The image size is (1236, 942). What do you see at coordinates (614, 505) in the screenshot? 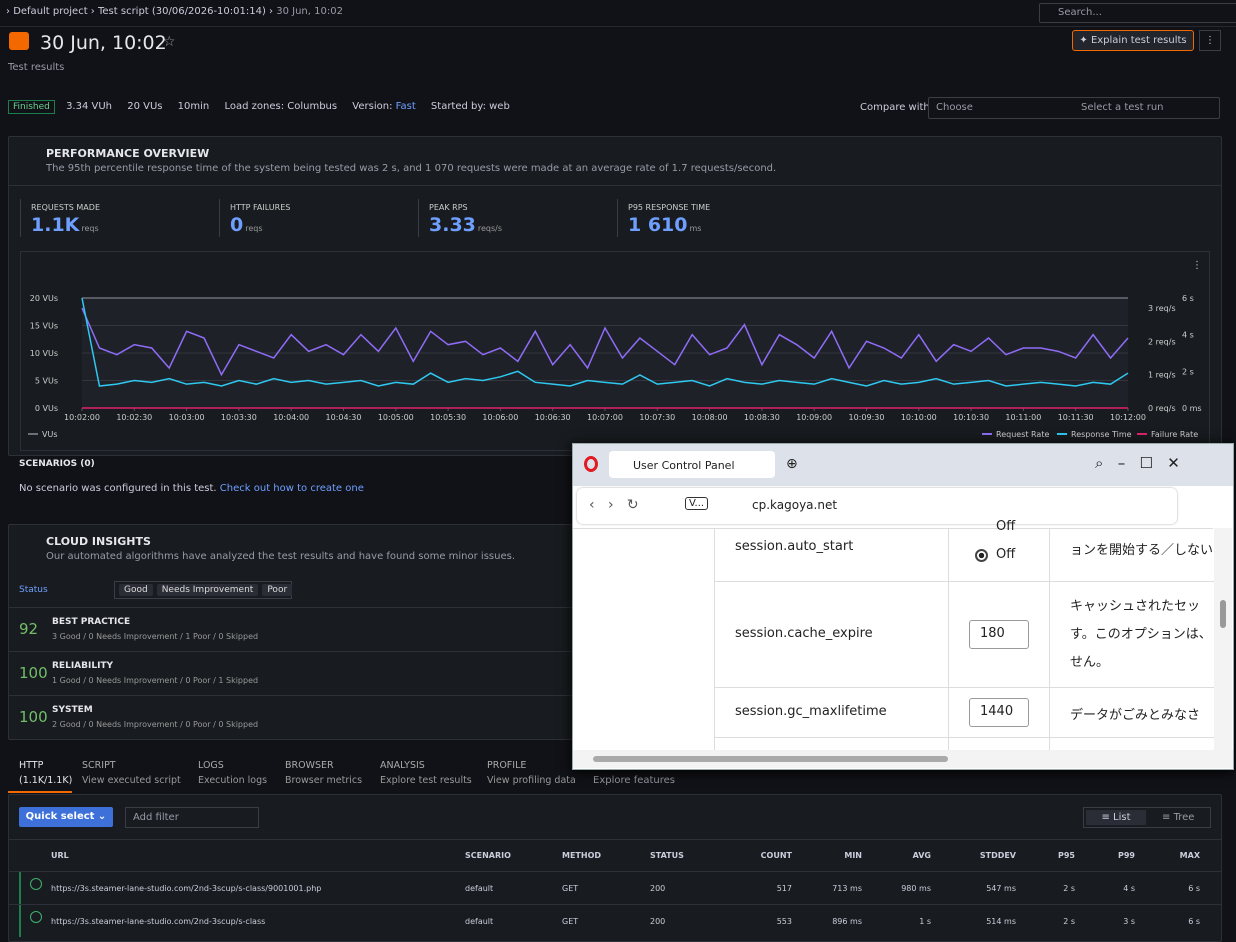
I see `nav-buttons: ‹ › ↻` at bounding box center [614, 505].